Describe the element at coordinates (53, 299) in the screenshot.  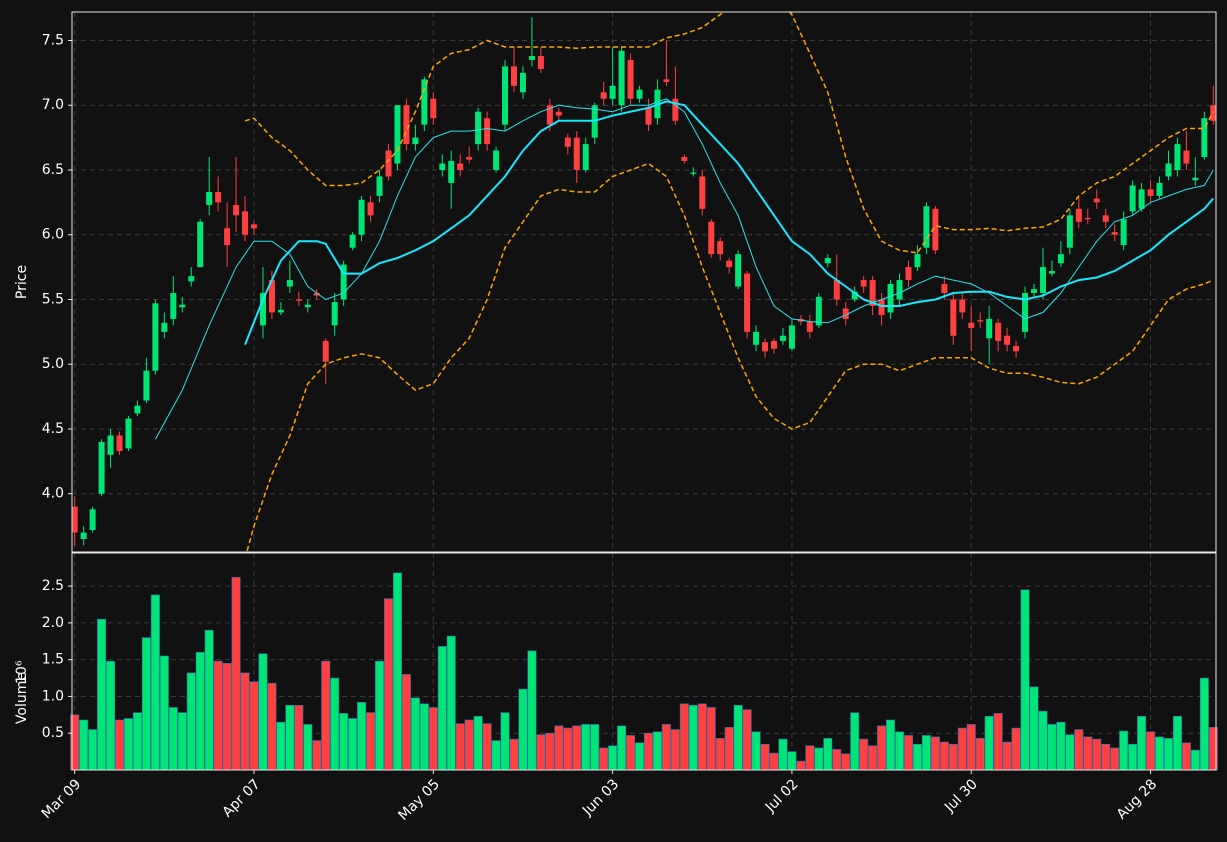
I see `y-tick-label: 5.5` at that location.